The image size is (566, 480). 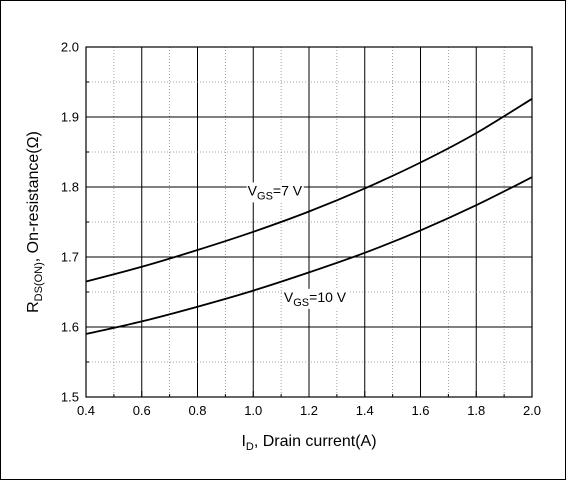 What do you see at coordinates (35, 222) in the screenshot?
I see `y-axis-title: RDS(ON), On-resistance(Ω)` at bounding box center [35, 222].